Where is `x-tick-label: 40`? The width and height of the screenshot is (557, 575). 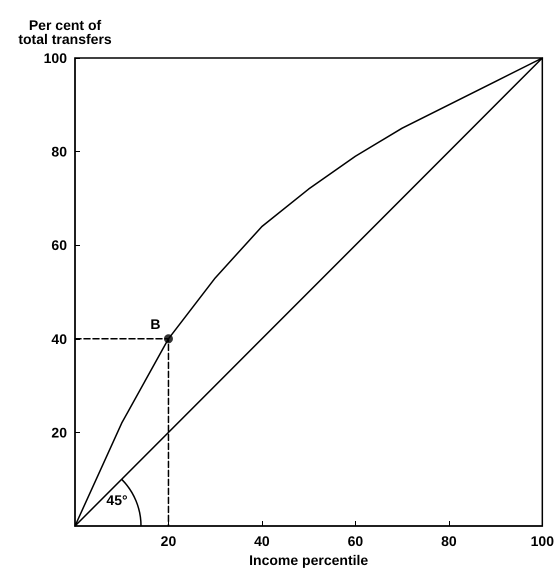
x-tick-label: 40 is located at coordinates (262, 541).